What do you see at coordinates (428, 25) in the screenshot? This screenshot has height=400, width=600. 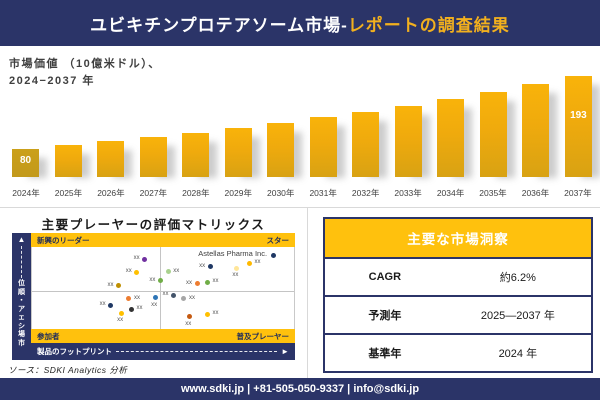 I see `page-title-accent: レポートの調査結果` at bounding box center [428, 25].